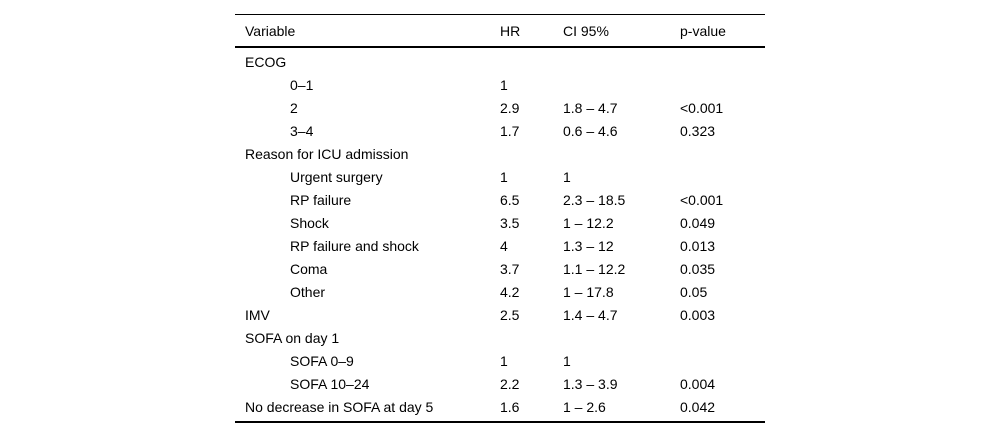  Describe the element at coordinates (594, 199) in the screenshot. I see `cell-ci: 2.3 – 18.5` at that location.